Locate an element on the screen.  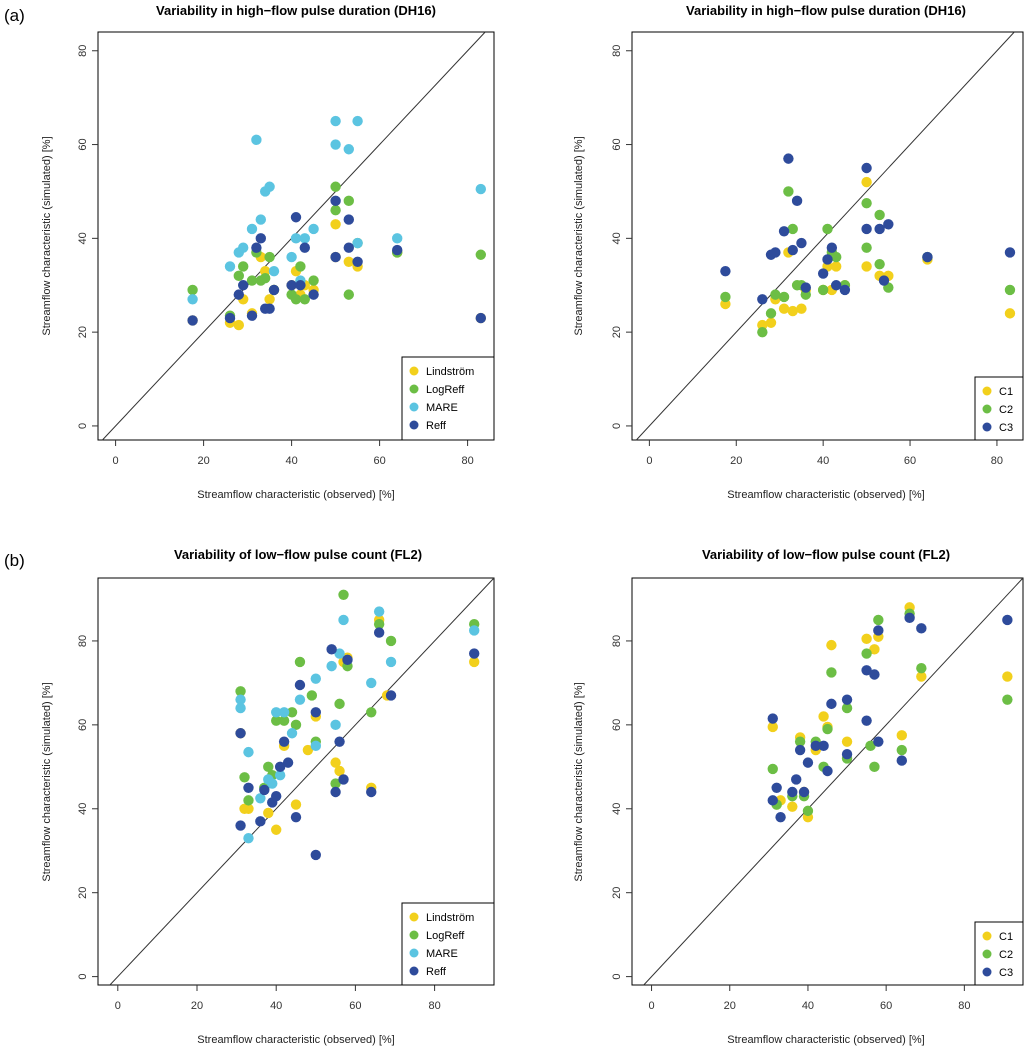
legend-label: C3 is located at coordinates (1006, 973).